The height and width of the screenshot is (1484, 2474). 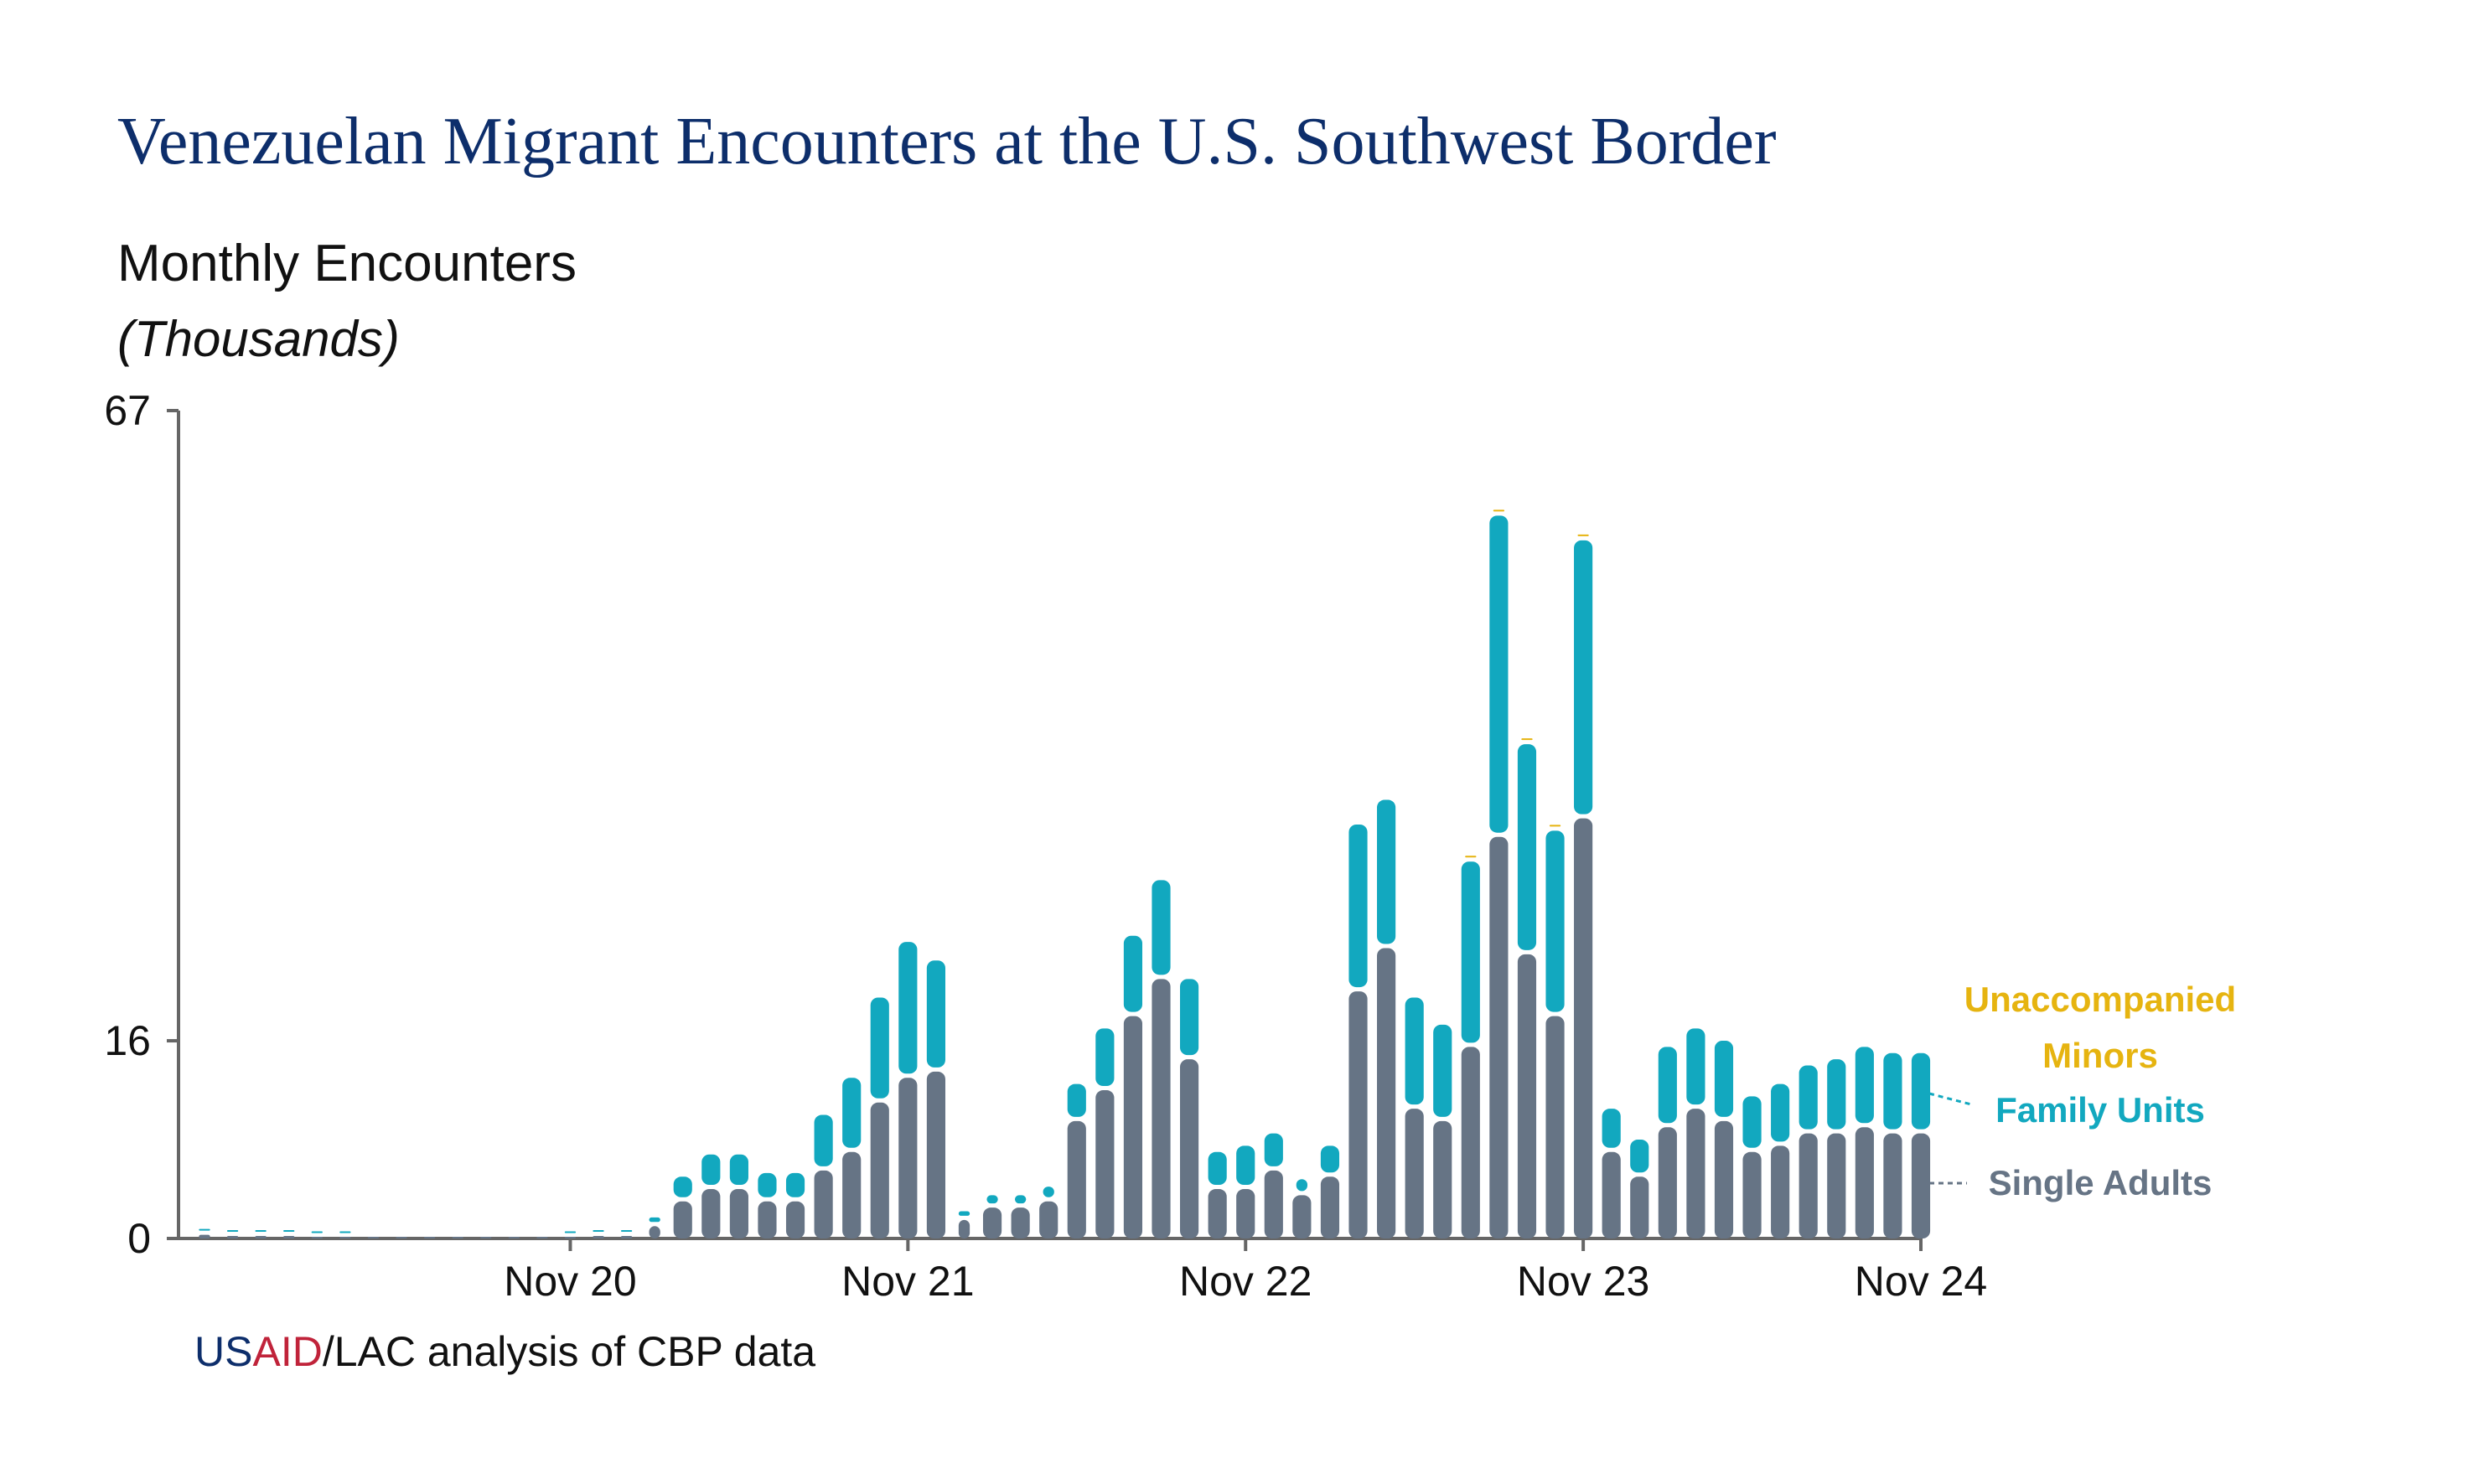 I want to click on source-us: US, so click(x=223, y=1351).